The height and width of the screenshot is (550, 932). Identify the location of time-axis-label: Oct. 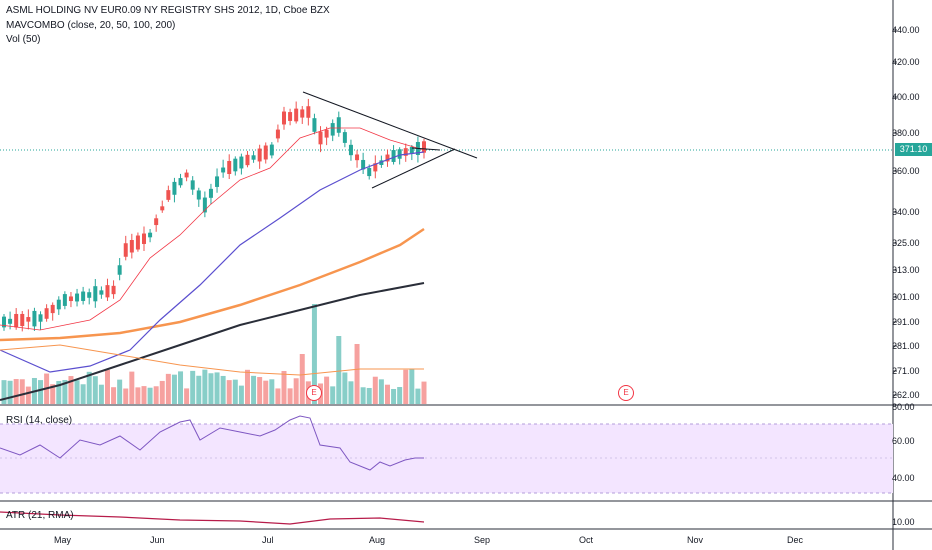
(586, 540).